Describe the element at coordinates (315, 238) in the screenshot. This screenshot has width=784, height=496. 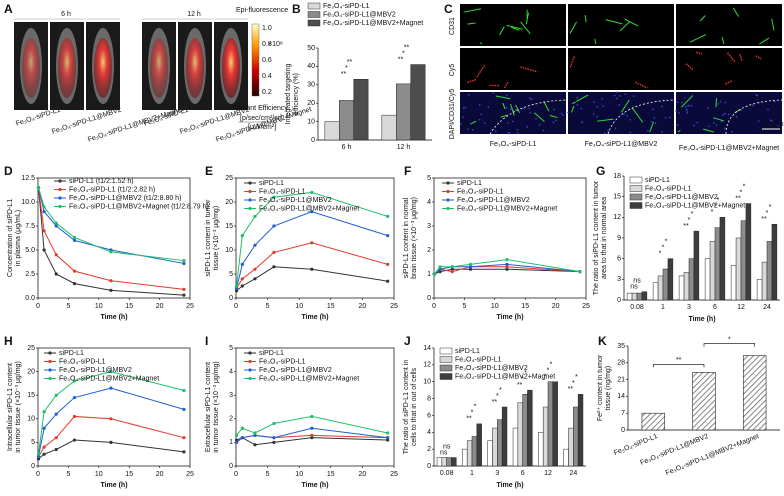
I see `plot-frame` at that location.